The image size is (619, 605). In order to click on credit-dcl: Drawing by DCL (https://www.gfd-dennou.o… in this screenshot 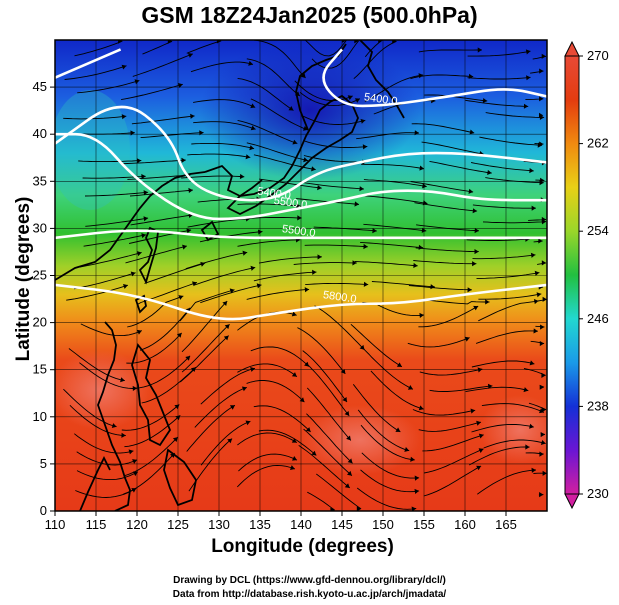, I will do `click(309, 580)`.